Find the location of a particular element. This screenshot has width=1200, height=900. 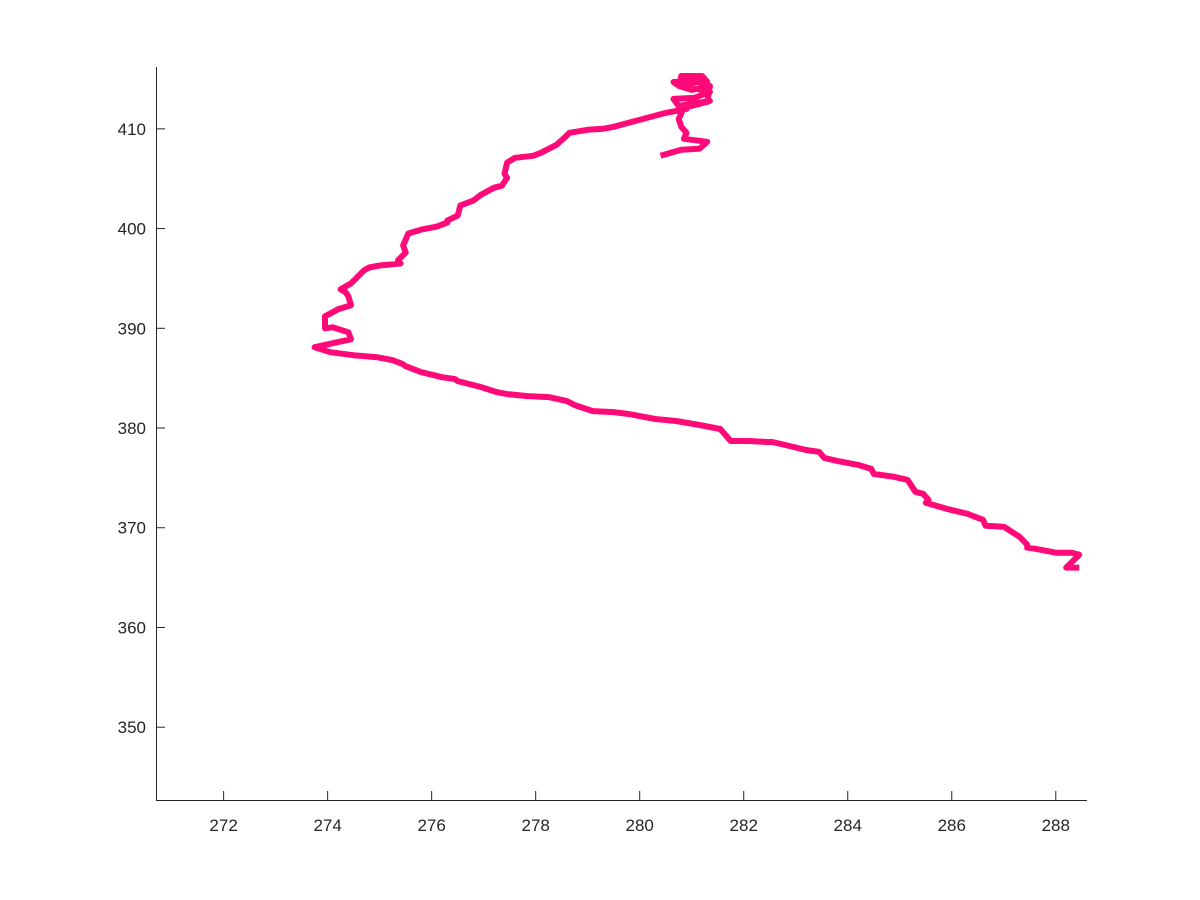

x-tick-label: 284 is located at coordinates (848, 825).